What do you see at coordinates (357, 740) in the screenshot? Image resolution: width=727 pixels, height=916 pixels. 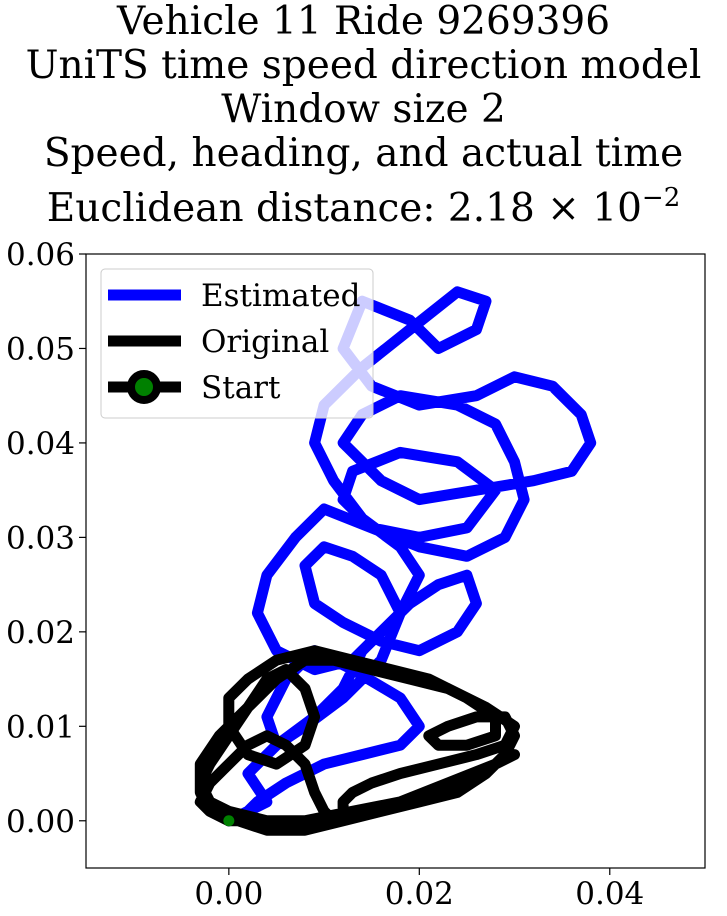 I see `series-line-original` at bounding box center [357, 740].